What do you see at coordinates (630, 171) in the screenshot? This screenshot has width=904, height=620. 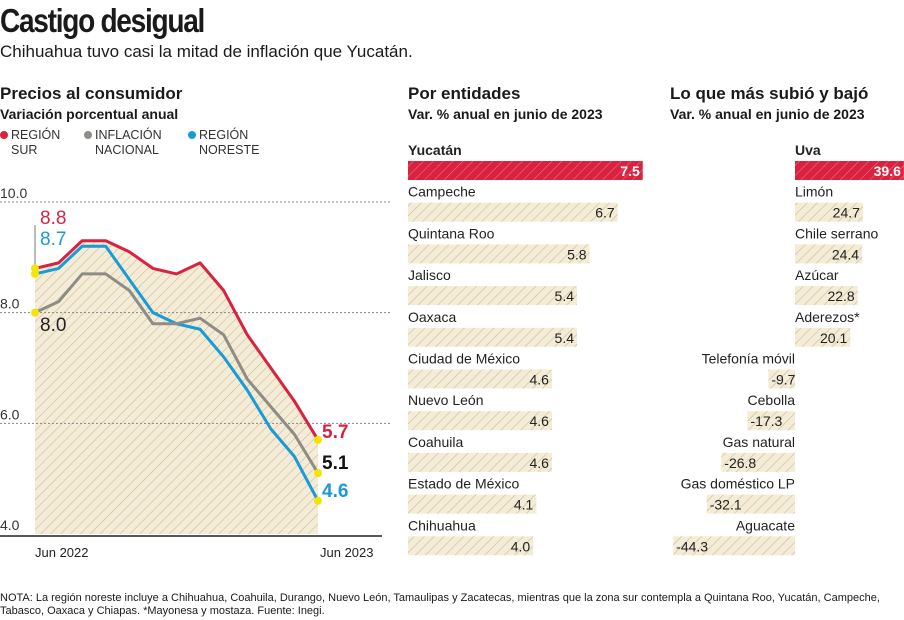 I see `value-label: 7.5` at bounding box center [630, 171].